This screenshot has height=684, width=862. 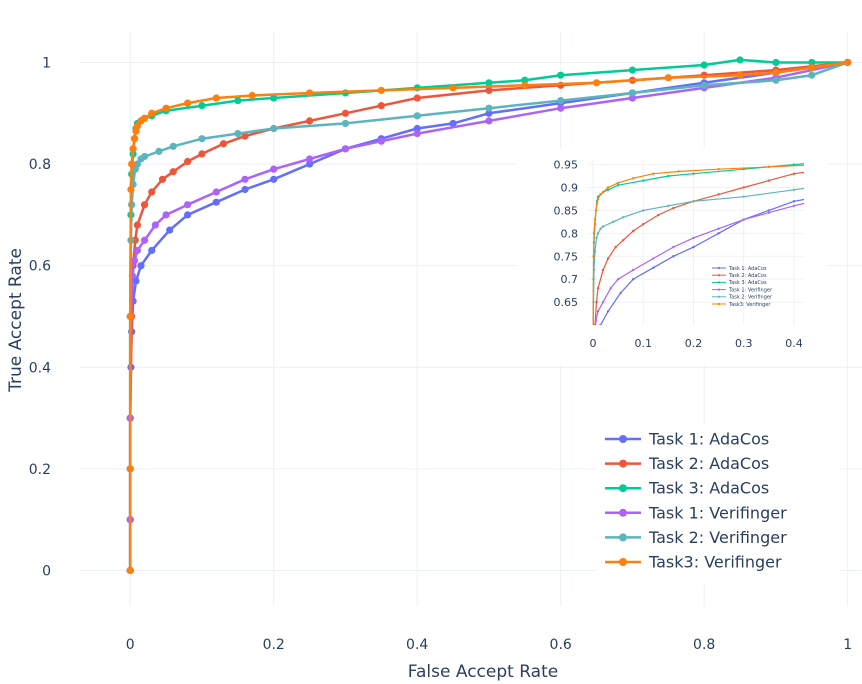 I want to click on inset-legend-item: Task 2: Verifinger, so click(x=742, y=298).